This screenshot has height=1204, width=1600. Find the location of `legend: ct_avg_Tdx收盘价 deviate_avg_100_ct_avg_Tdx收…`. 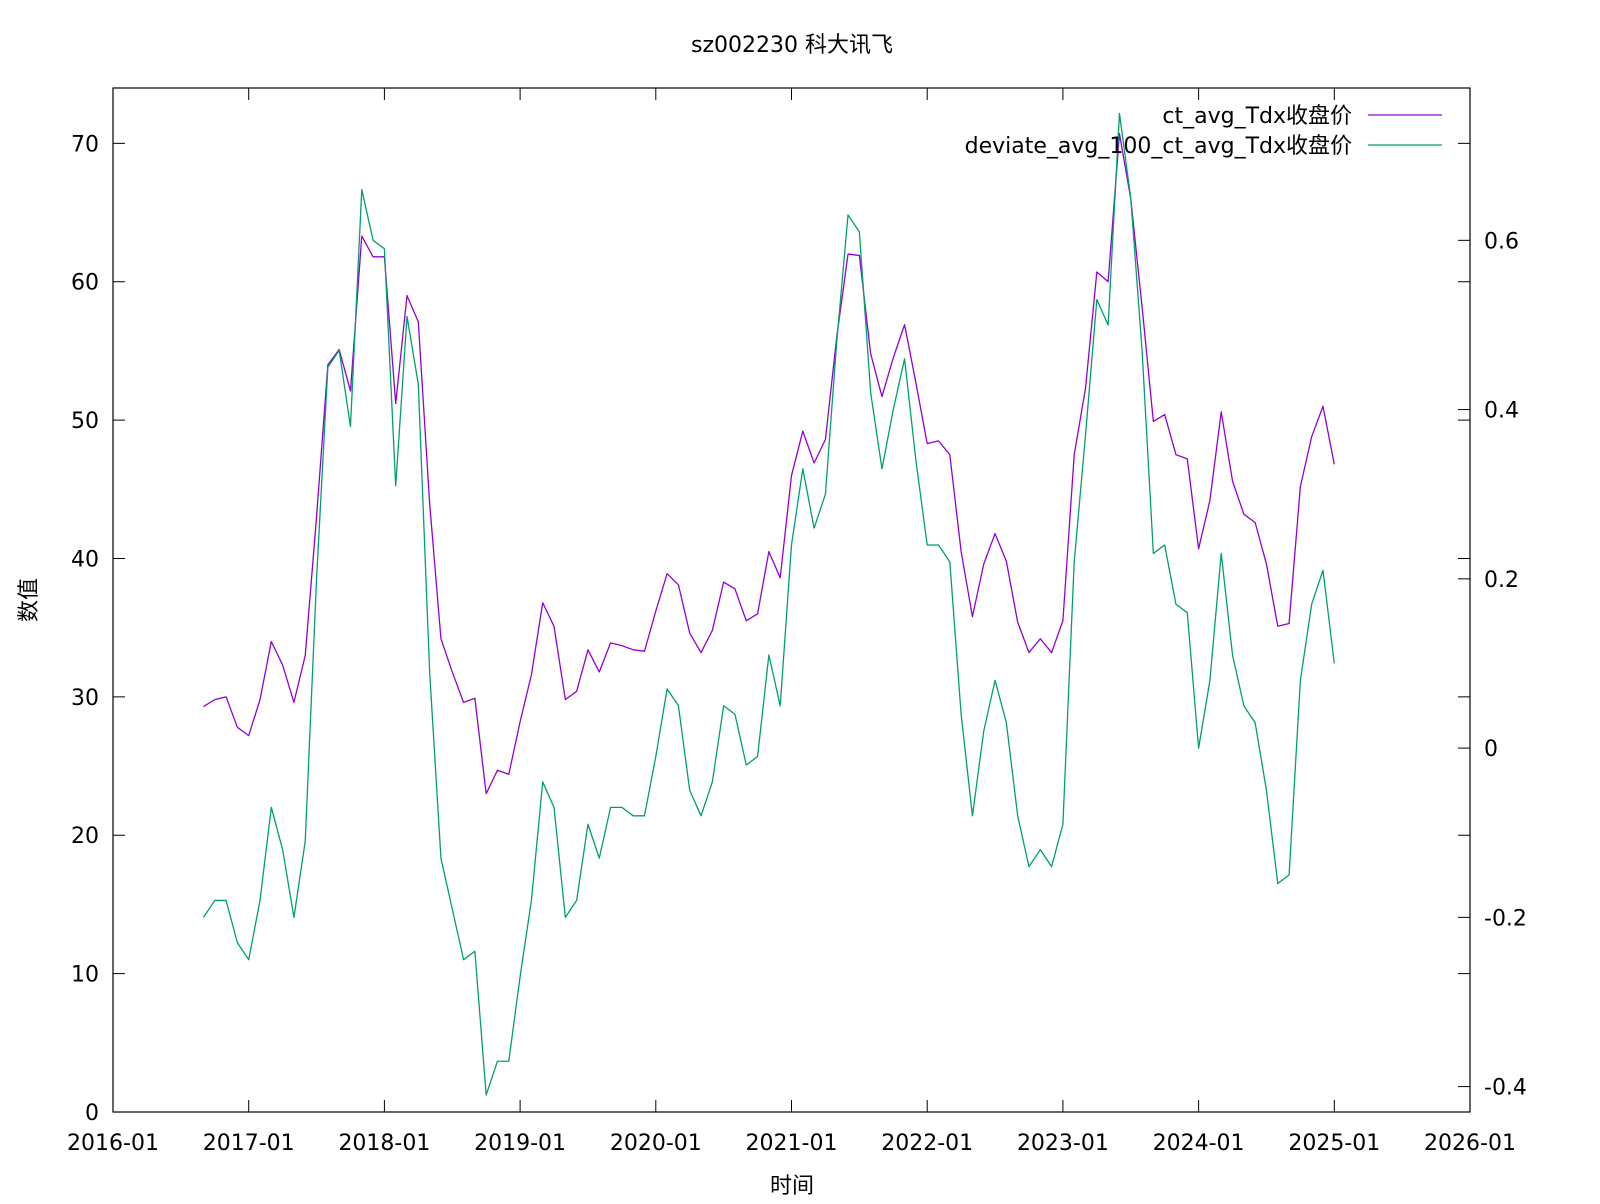

legend: ct_avg_Tdx收盘价 deviate_avg_100_ct_avg_Tdx收… is located at coordinates (1203, 131).